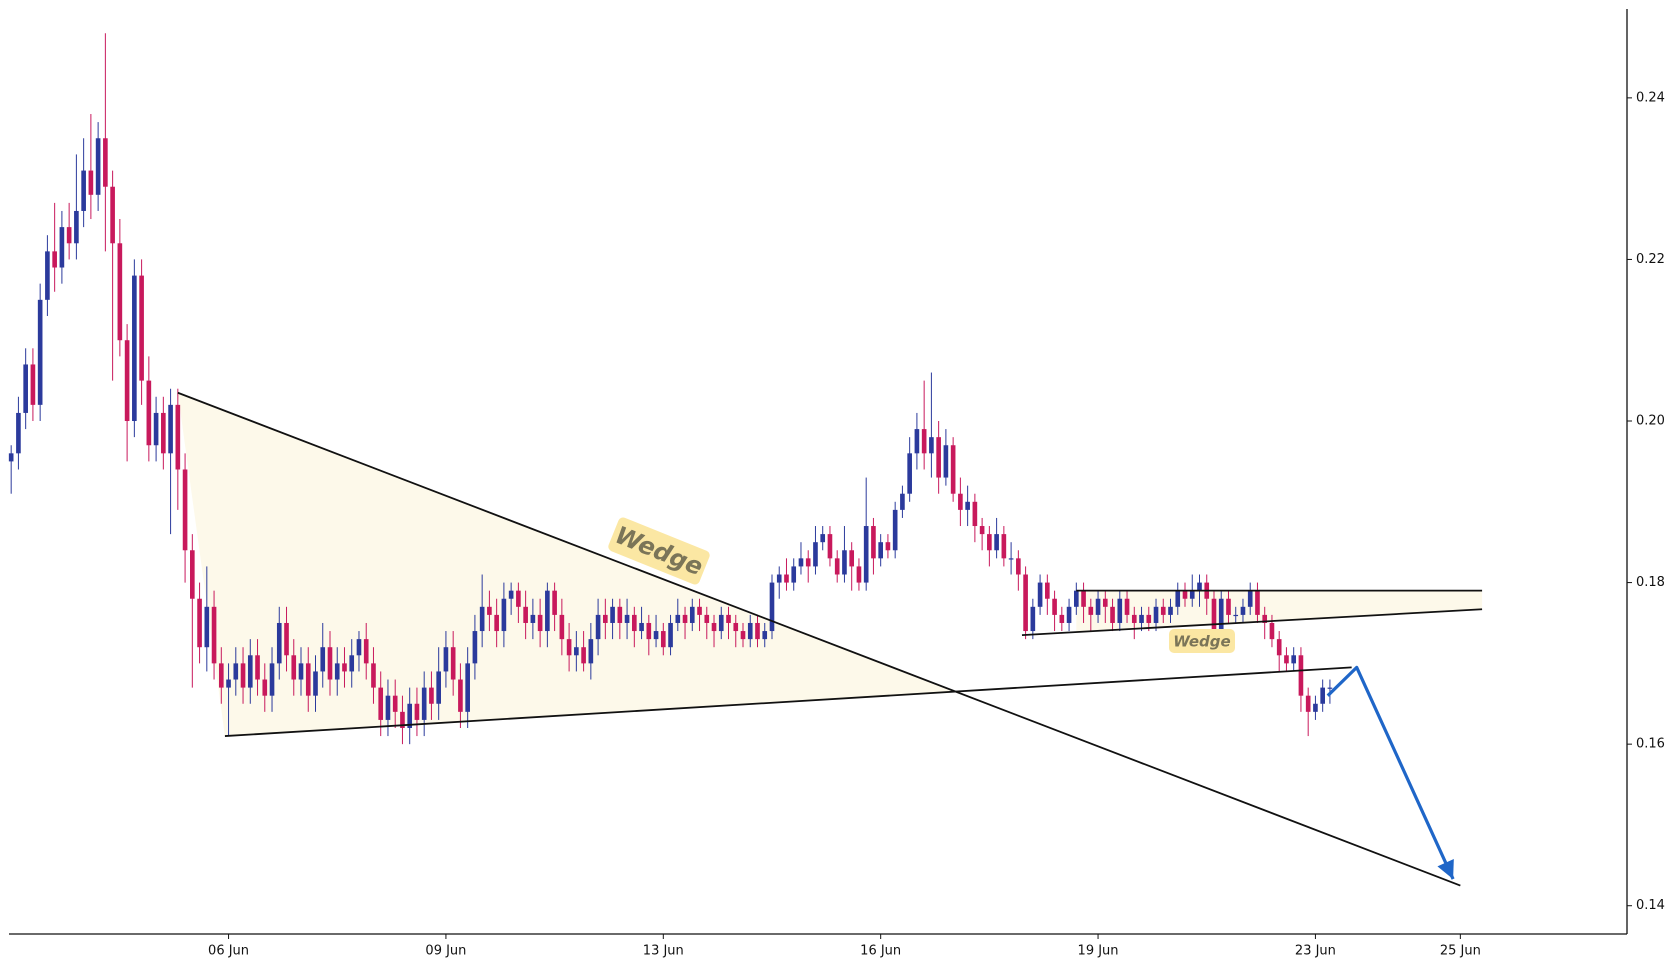  Describe the element at coordinates (1098, 951) in the screenshot. I see `x-tick-label: 19 Jun` at that location.